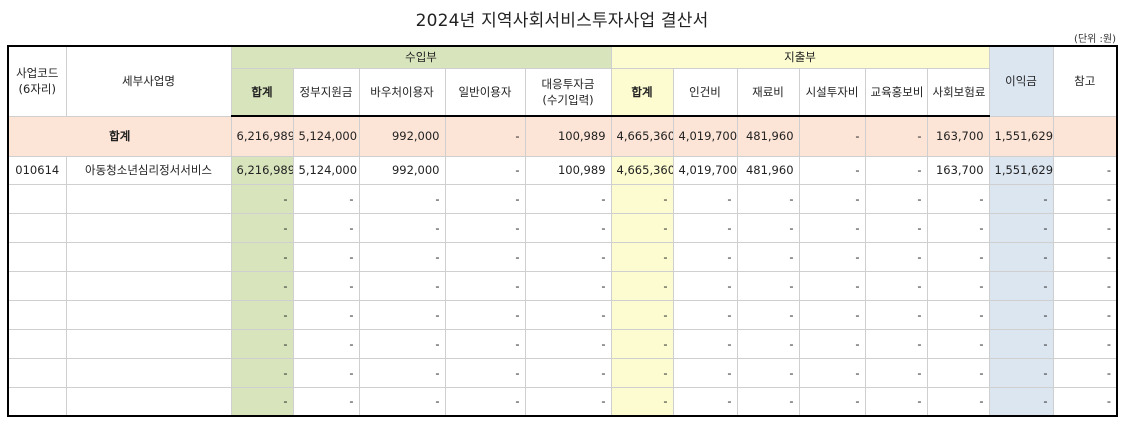 This screenshot has width=1124, height=424. Describe the element at coordinates (1085, 81) in the screenshot. I see `header-note: 참고` at that location.